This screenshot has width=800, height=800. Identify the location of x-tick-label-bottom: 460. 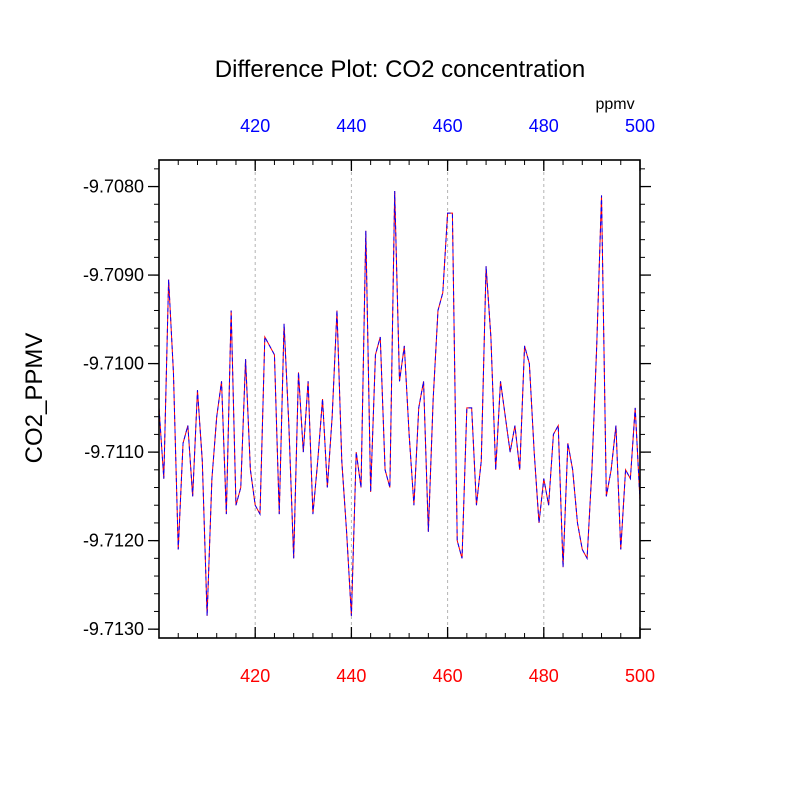
(448, 676).